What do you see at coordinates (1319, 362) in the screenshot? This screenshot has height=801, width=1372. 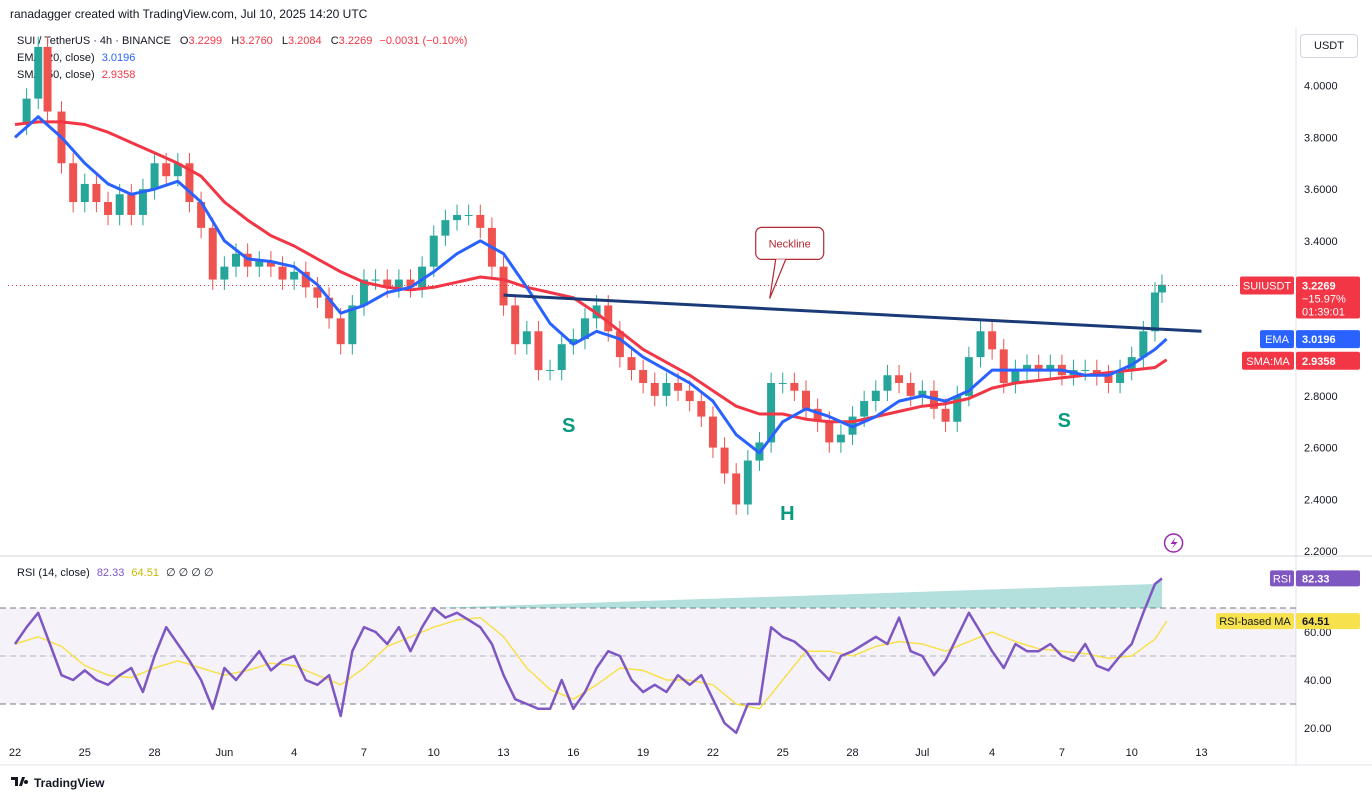 I see `sma-tag-value: 2.9358` at bounding box center [1319, 362].